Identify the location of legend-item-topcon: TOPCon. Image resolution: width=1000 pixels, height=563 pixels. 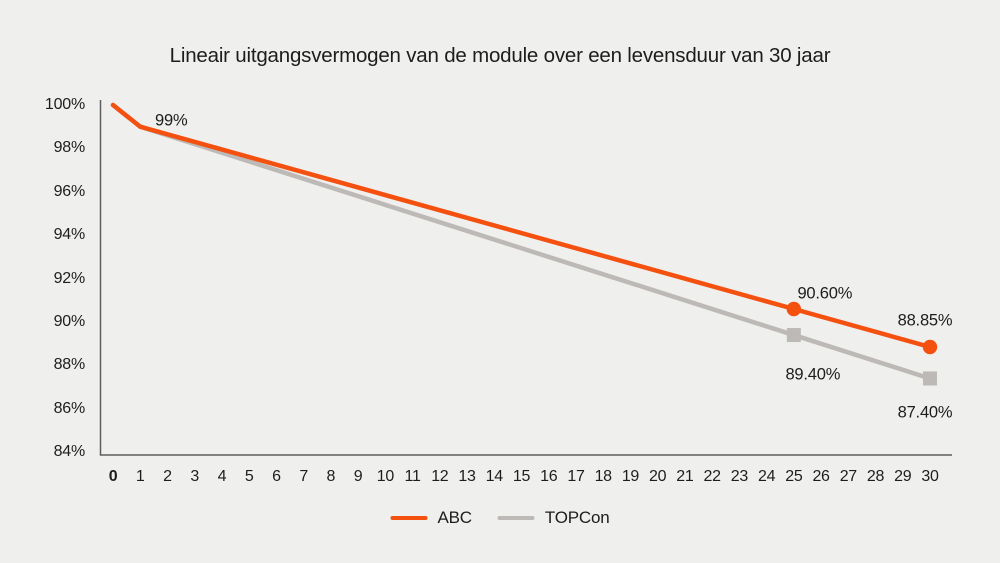
(553, 518).